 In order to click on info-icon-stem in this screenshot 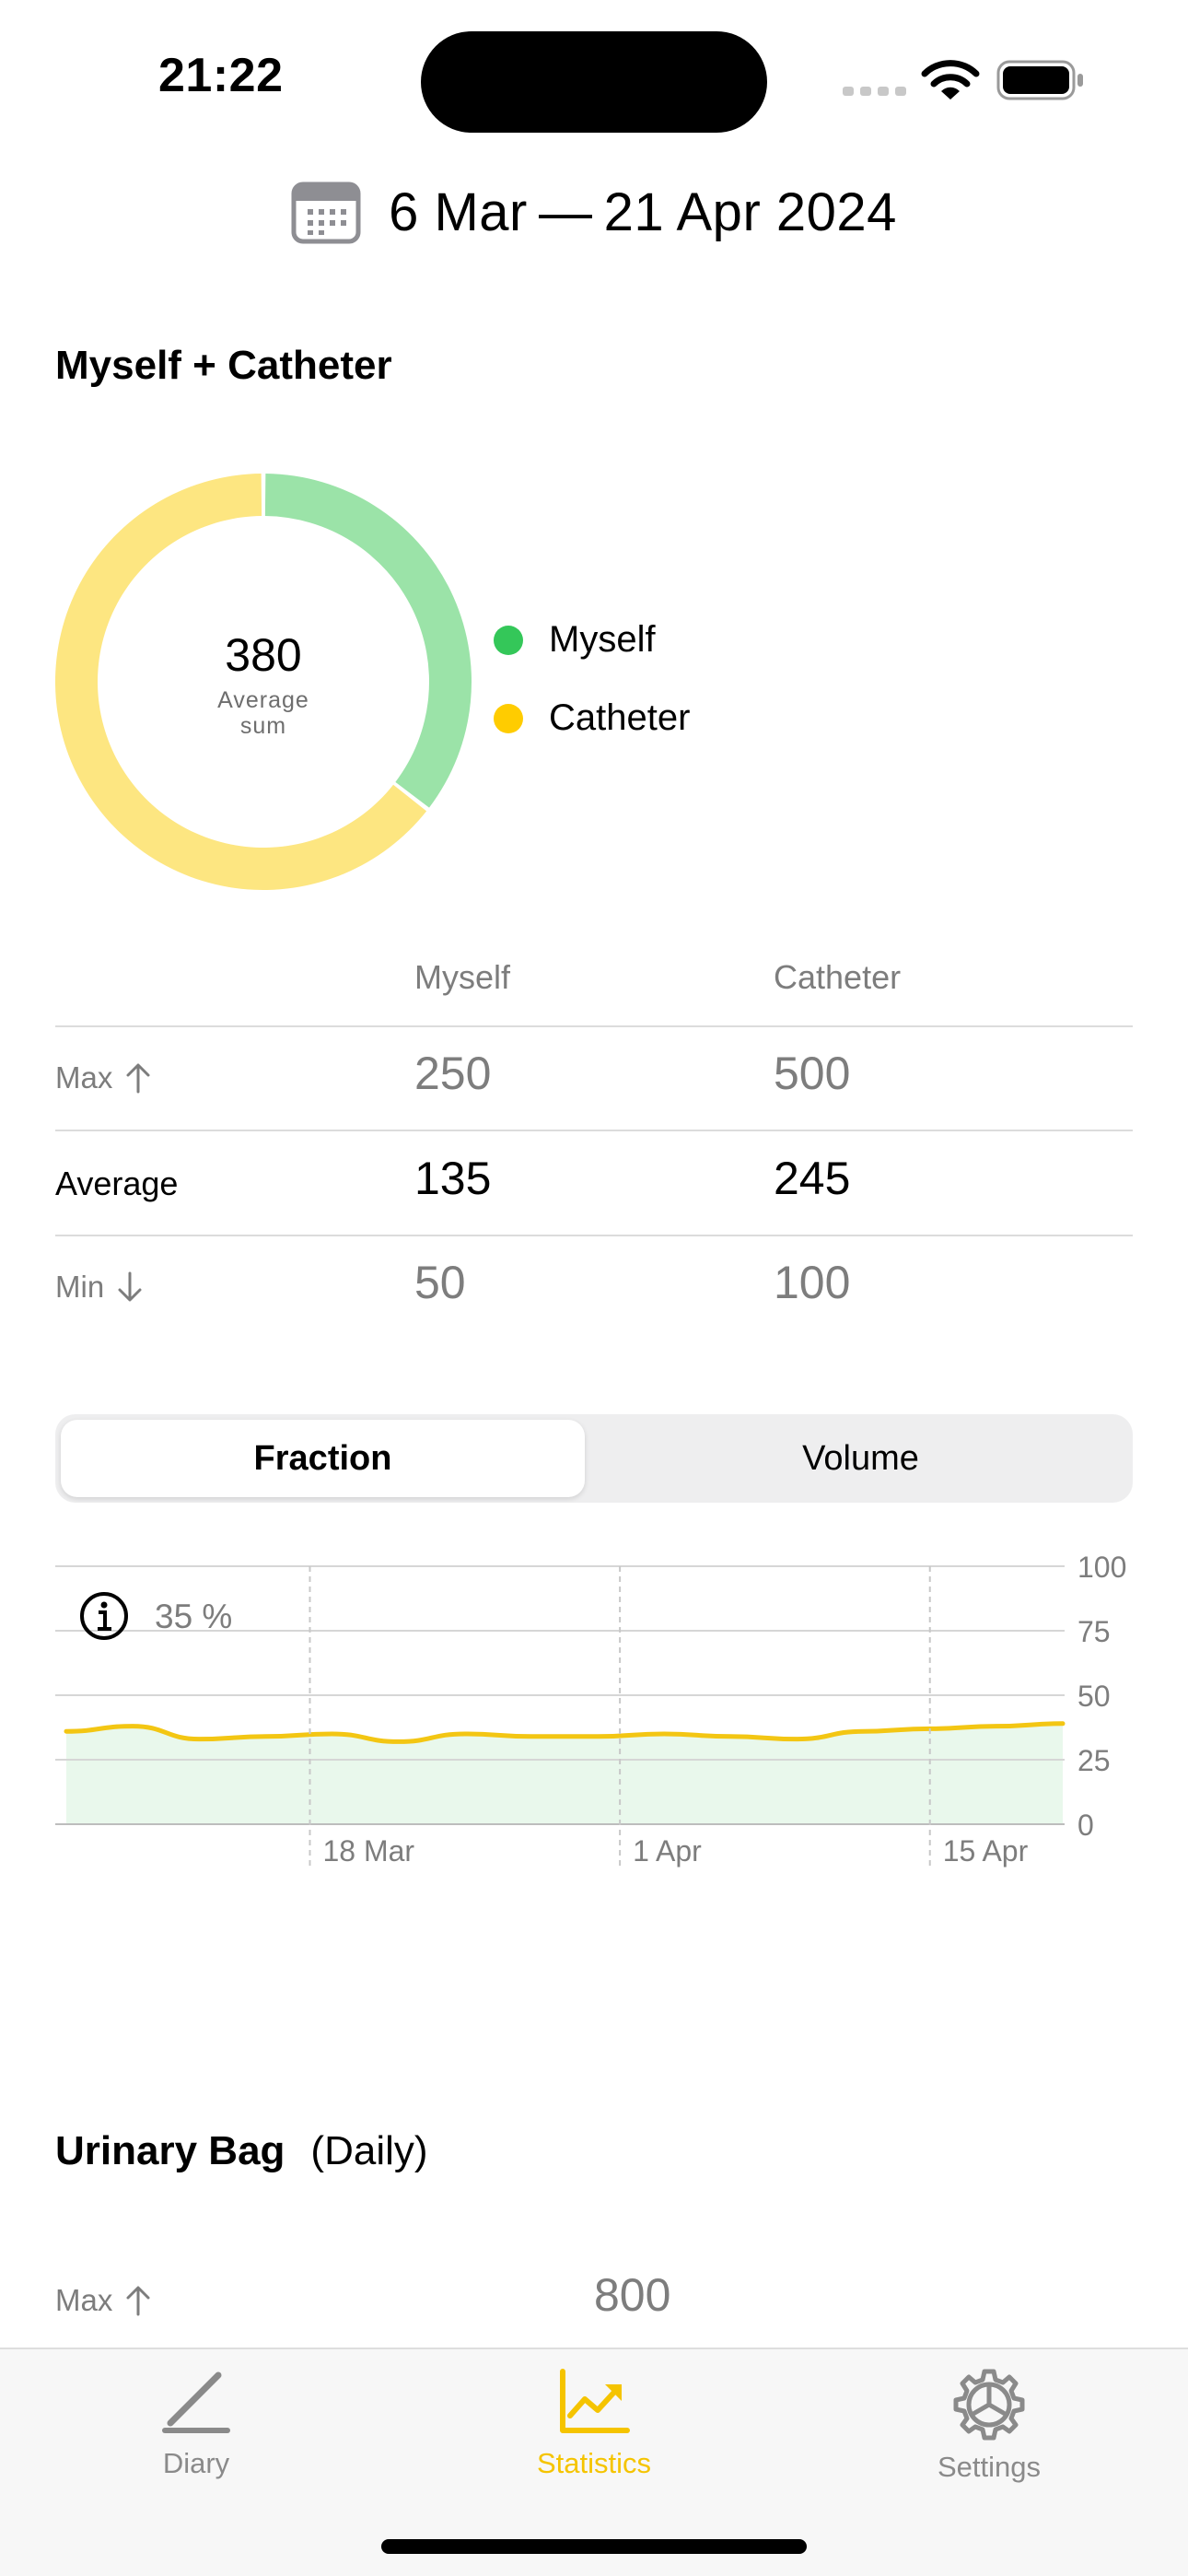, I will do `click(105, 1620)`.